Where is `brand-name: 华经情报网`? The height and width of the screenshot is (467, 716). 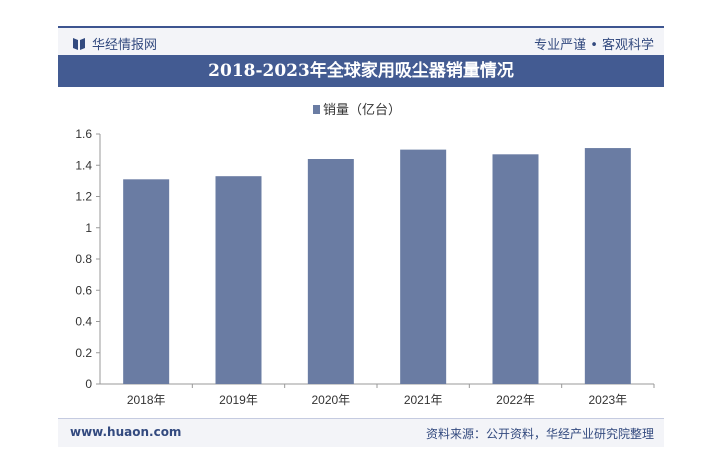 brand-name: 华经情报网 is located at coordinates (125, 45).